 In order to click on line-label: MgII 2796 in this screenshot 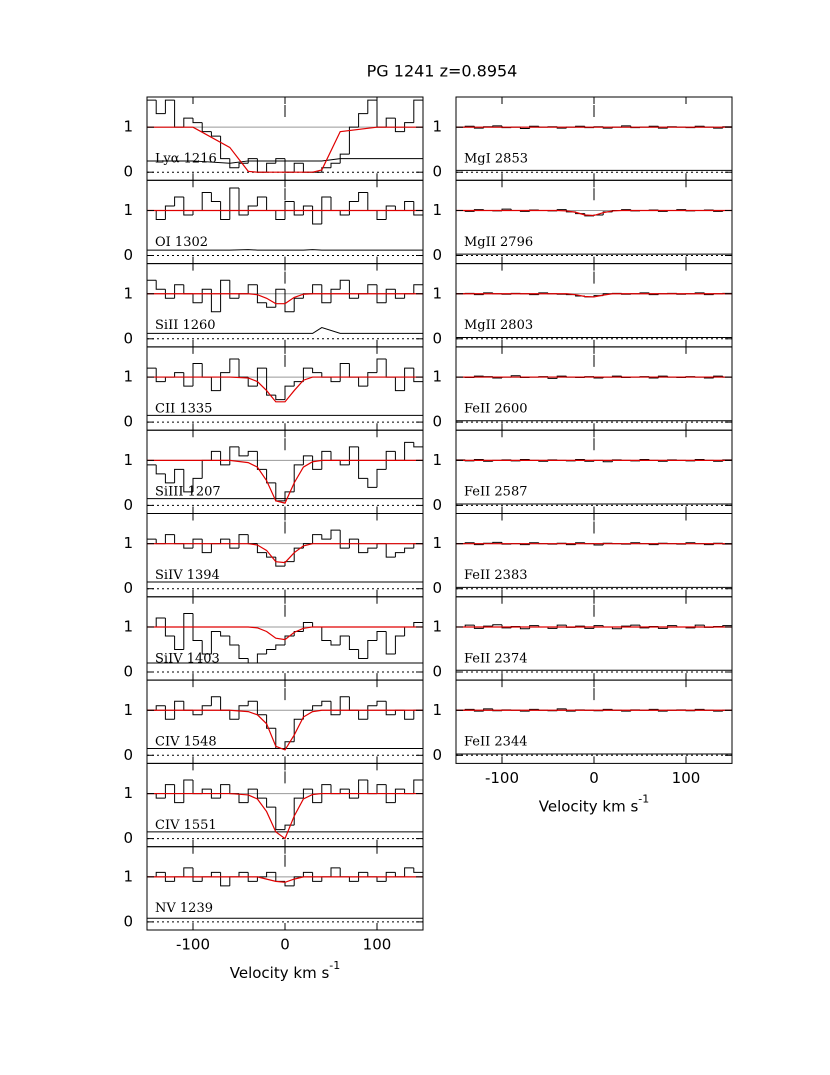, I will do `click(498, 242)`.